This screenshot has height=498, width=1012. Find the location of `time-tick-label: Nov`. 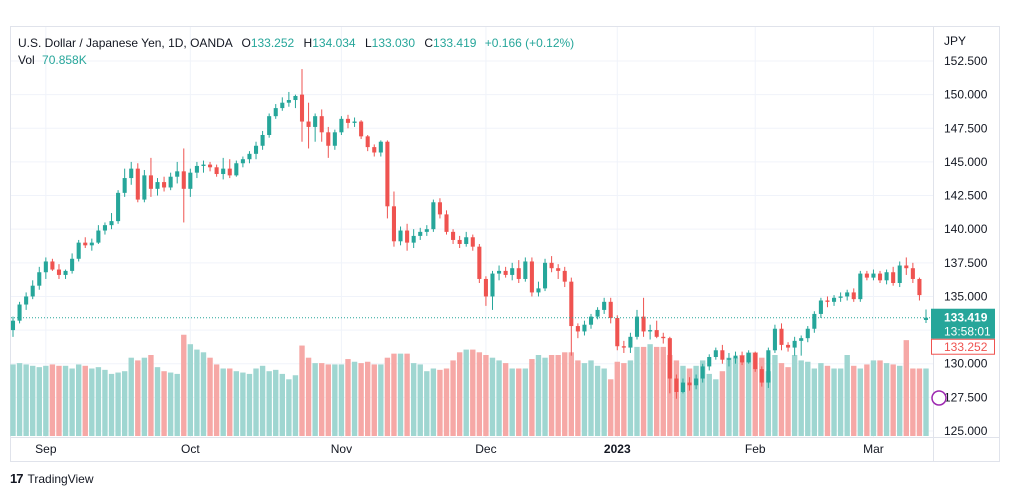

time-tick-label: Nov is located at coordinates (341, 449).